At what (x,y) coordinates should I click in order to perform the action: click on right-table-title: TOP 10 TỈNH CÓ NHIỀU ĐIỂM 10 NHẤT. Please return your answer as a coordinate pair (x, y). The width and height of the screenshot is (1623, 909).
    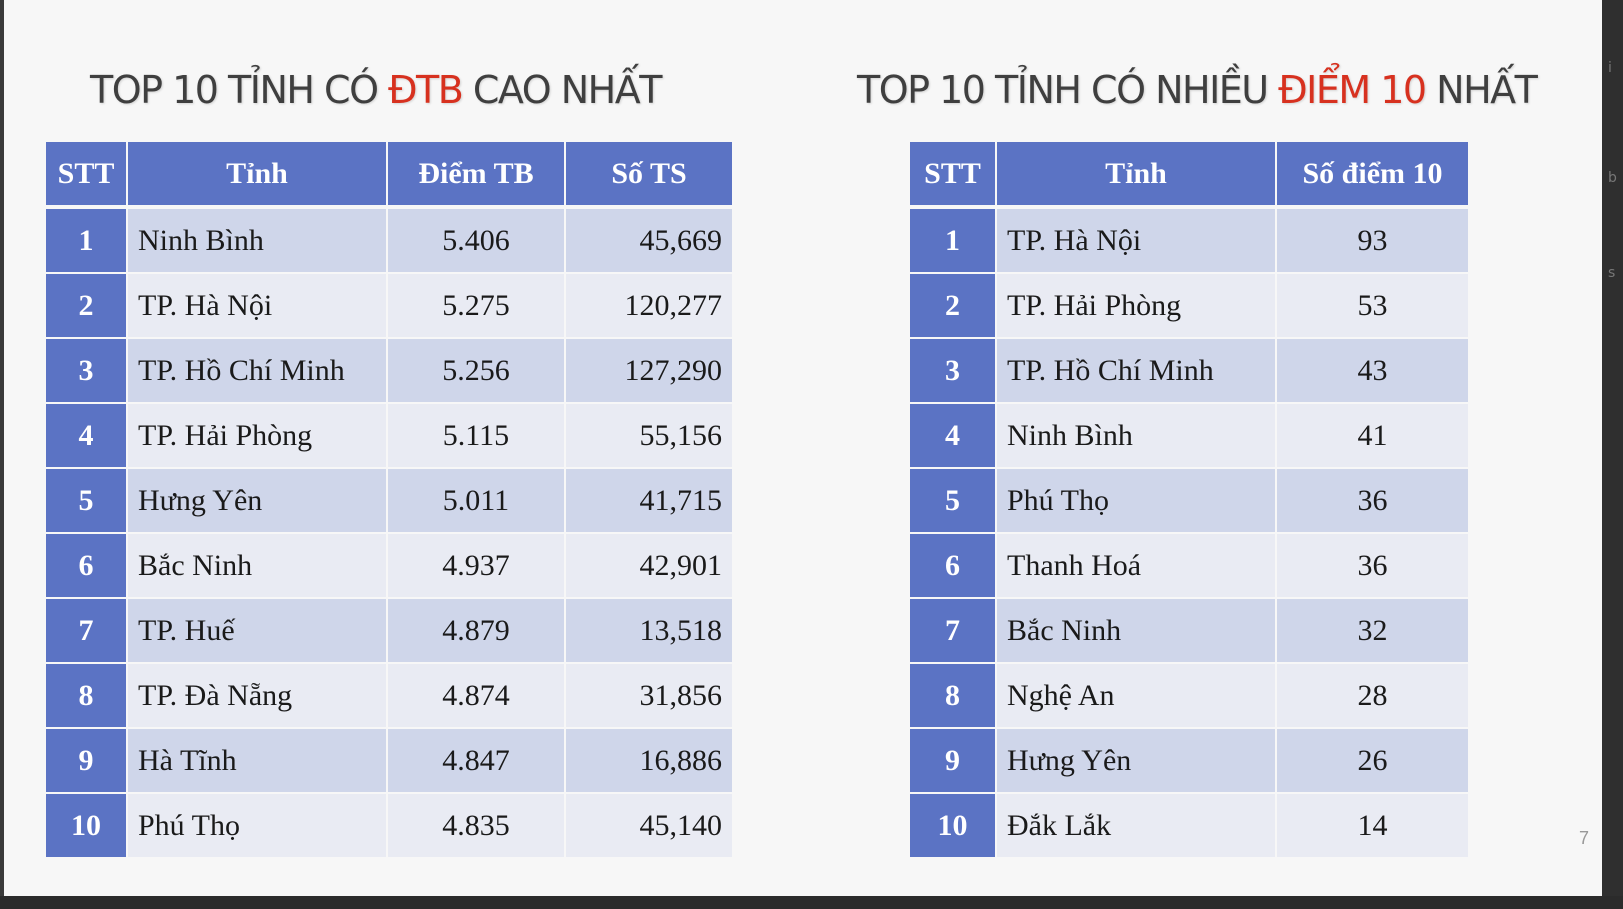
    Looking at the image, I should click on (1197, 90).